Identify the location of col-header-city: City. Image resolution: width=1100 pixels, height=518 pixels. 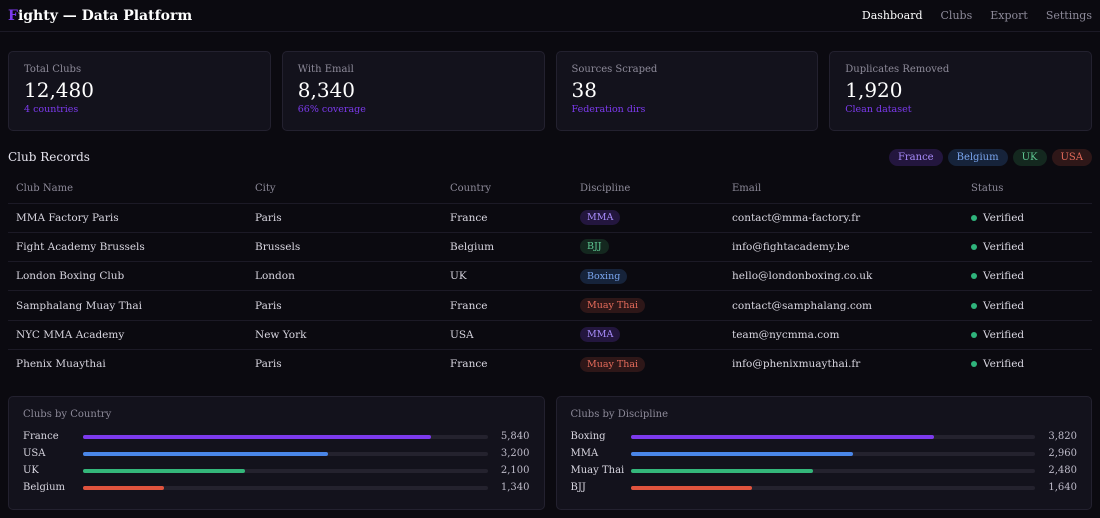
(344, 189).